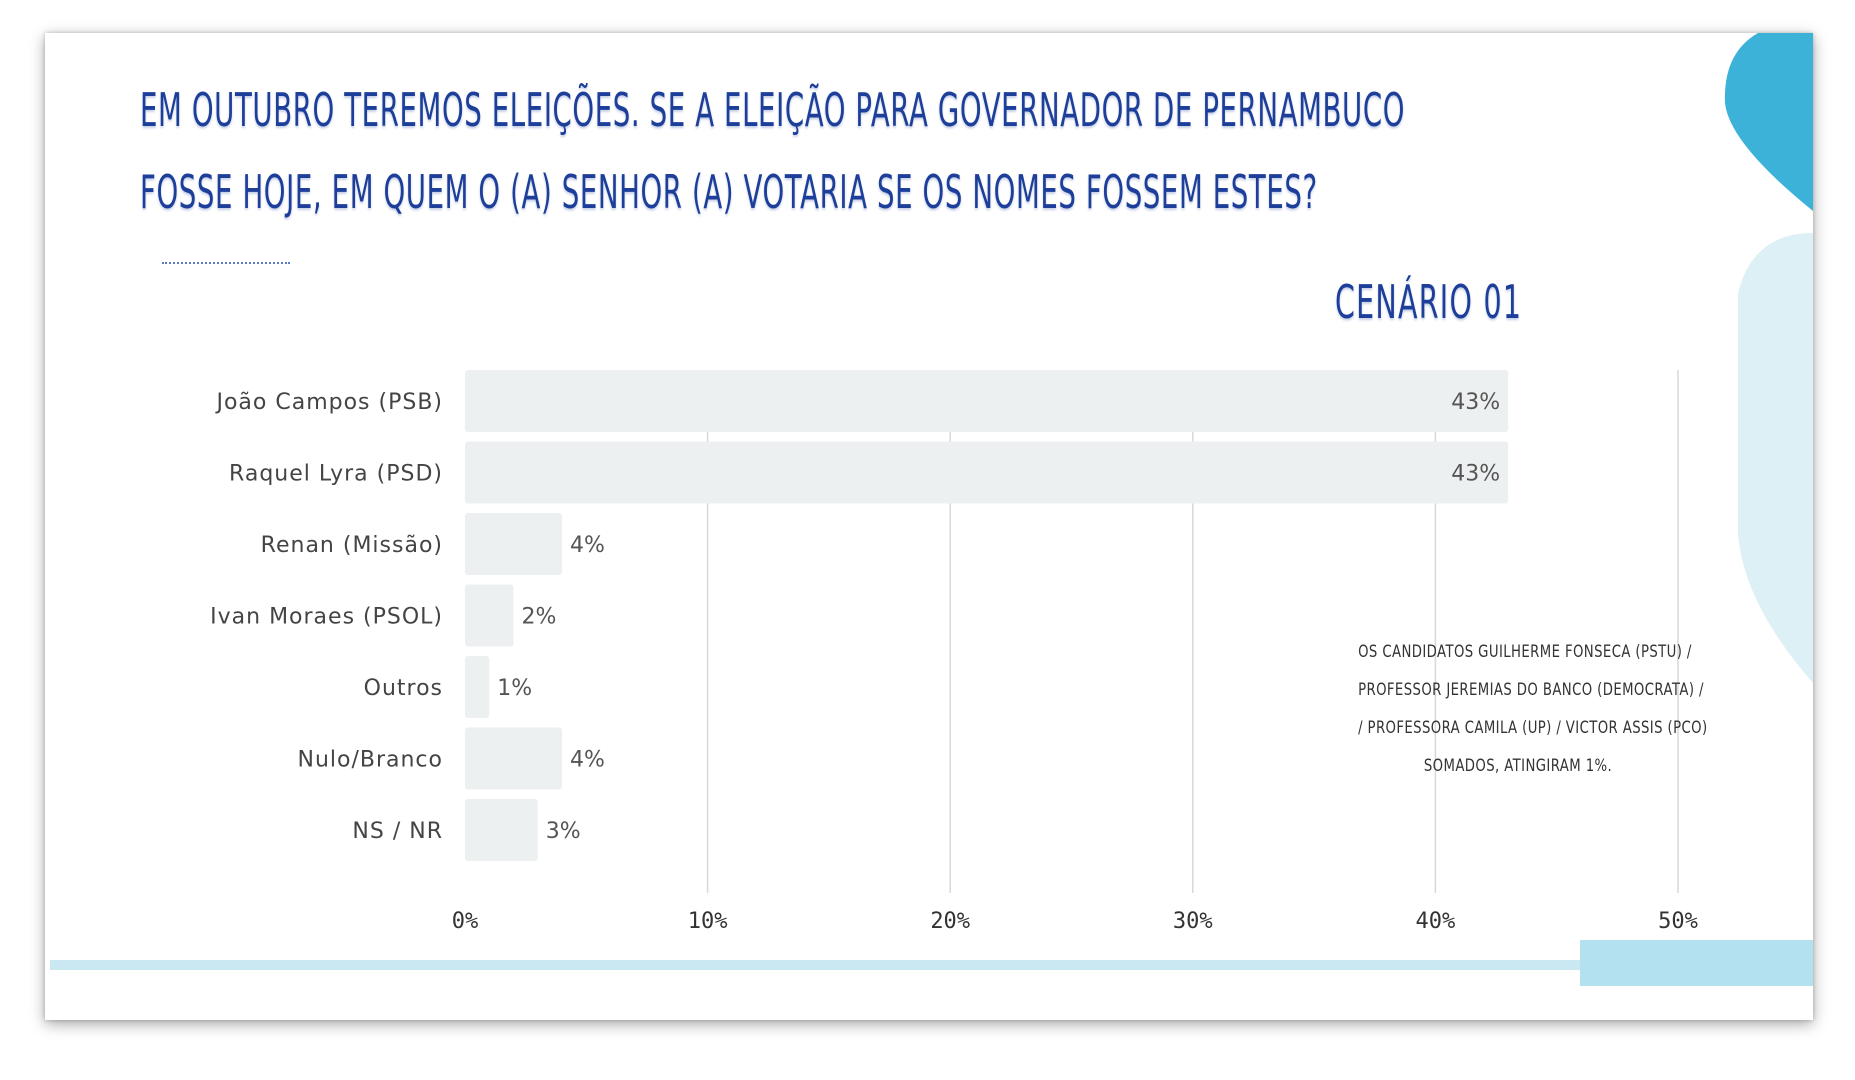  I want to click on value-label-5: 4%, so click(587, 760).